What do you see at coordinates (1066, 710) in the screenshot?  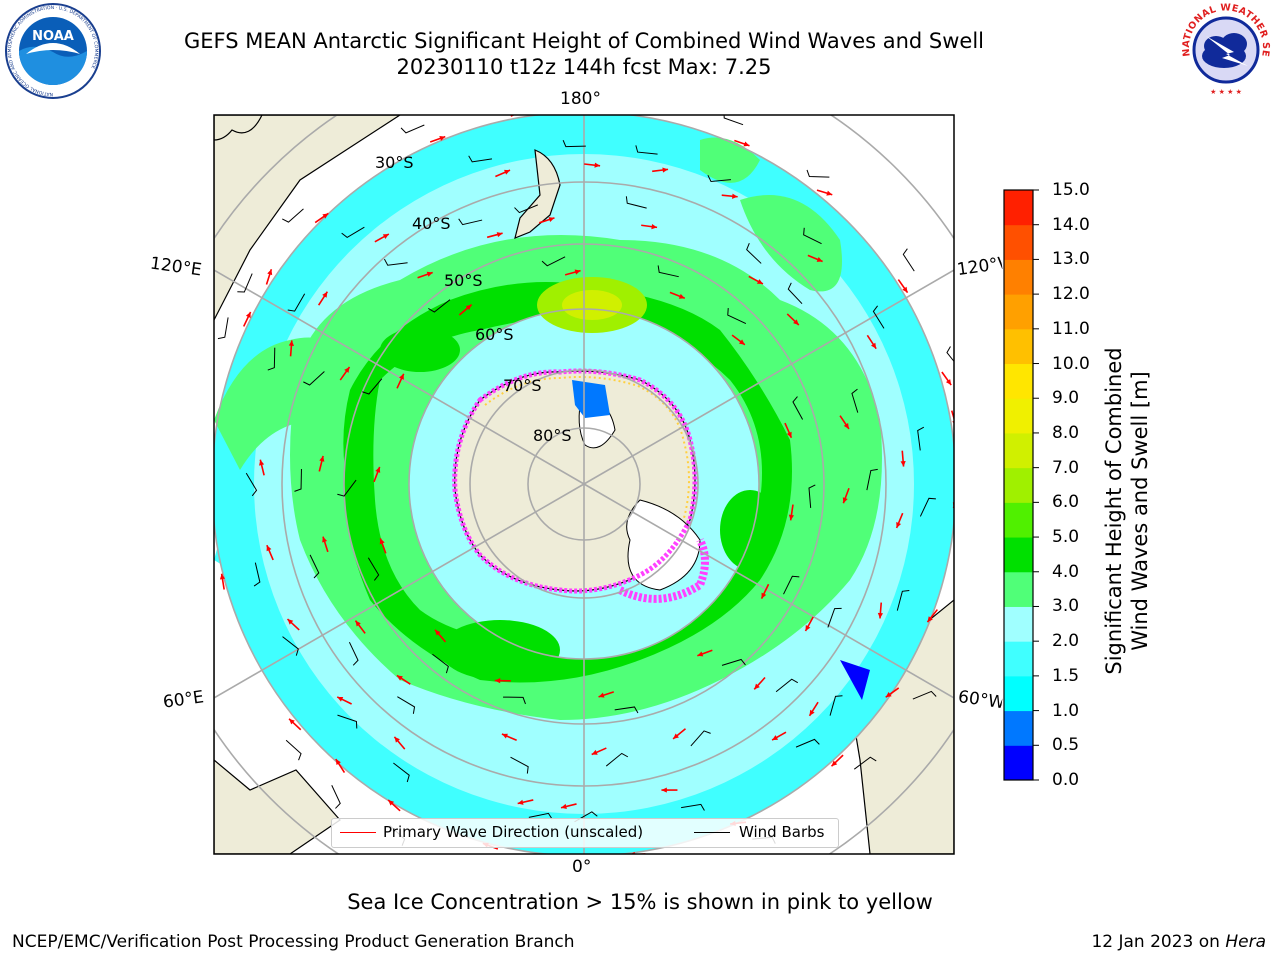 I see `colorbar-tick-label: 1.0` at bounding box center [1066, 710].